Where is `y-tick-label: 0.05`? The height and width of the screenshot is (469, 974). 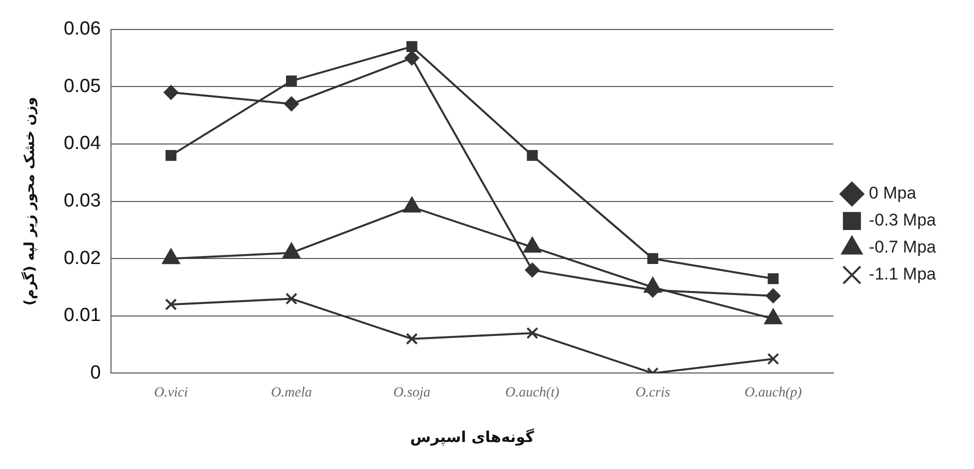
y-tick-label: 0.05 is located at coordinates (82, 86).